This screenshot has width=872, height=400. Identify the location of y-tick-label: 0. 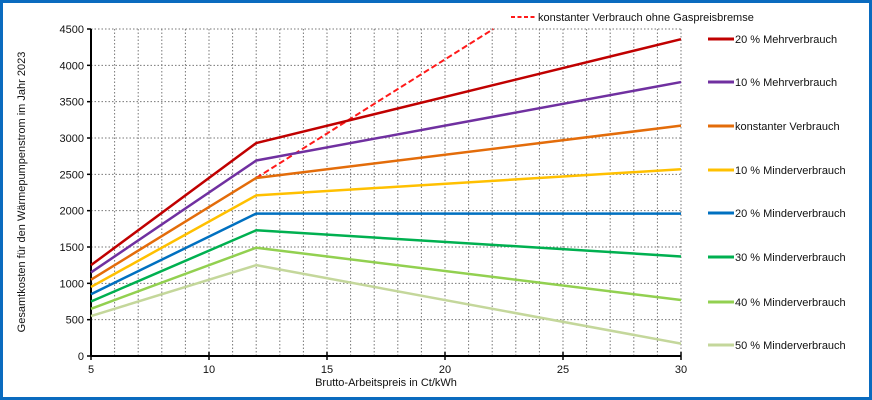
(81, 357).